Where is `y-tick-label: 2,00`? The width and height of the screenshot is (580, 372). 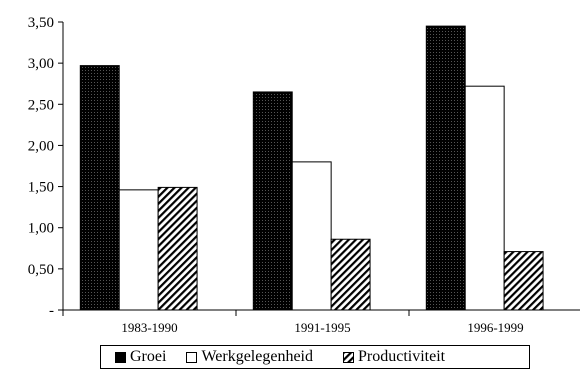
y-tick-label: 2,00 is located at coordinates (41, 146).